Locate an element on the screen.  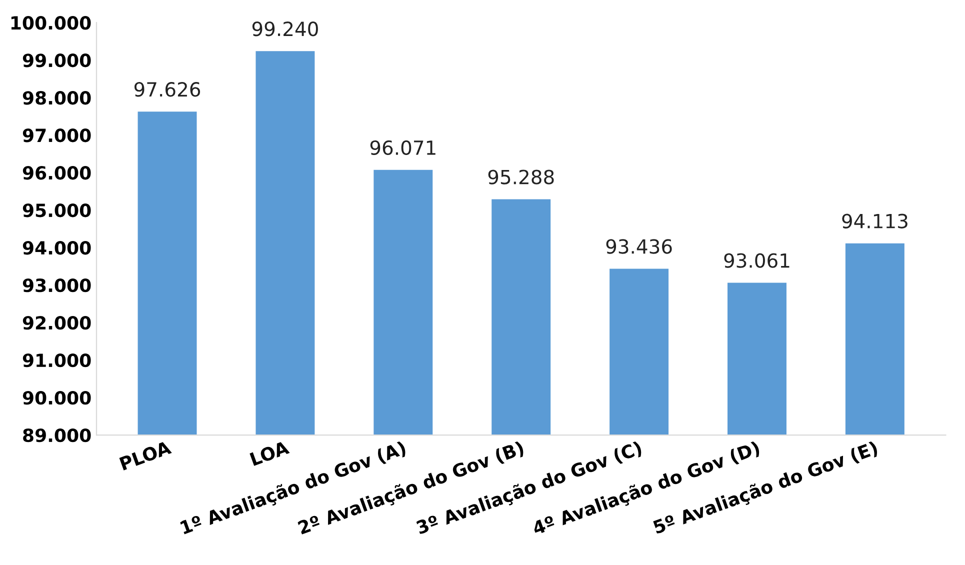
y-tick-label: 90.000 is located at coordinates (56, 398).